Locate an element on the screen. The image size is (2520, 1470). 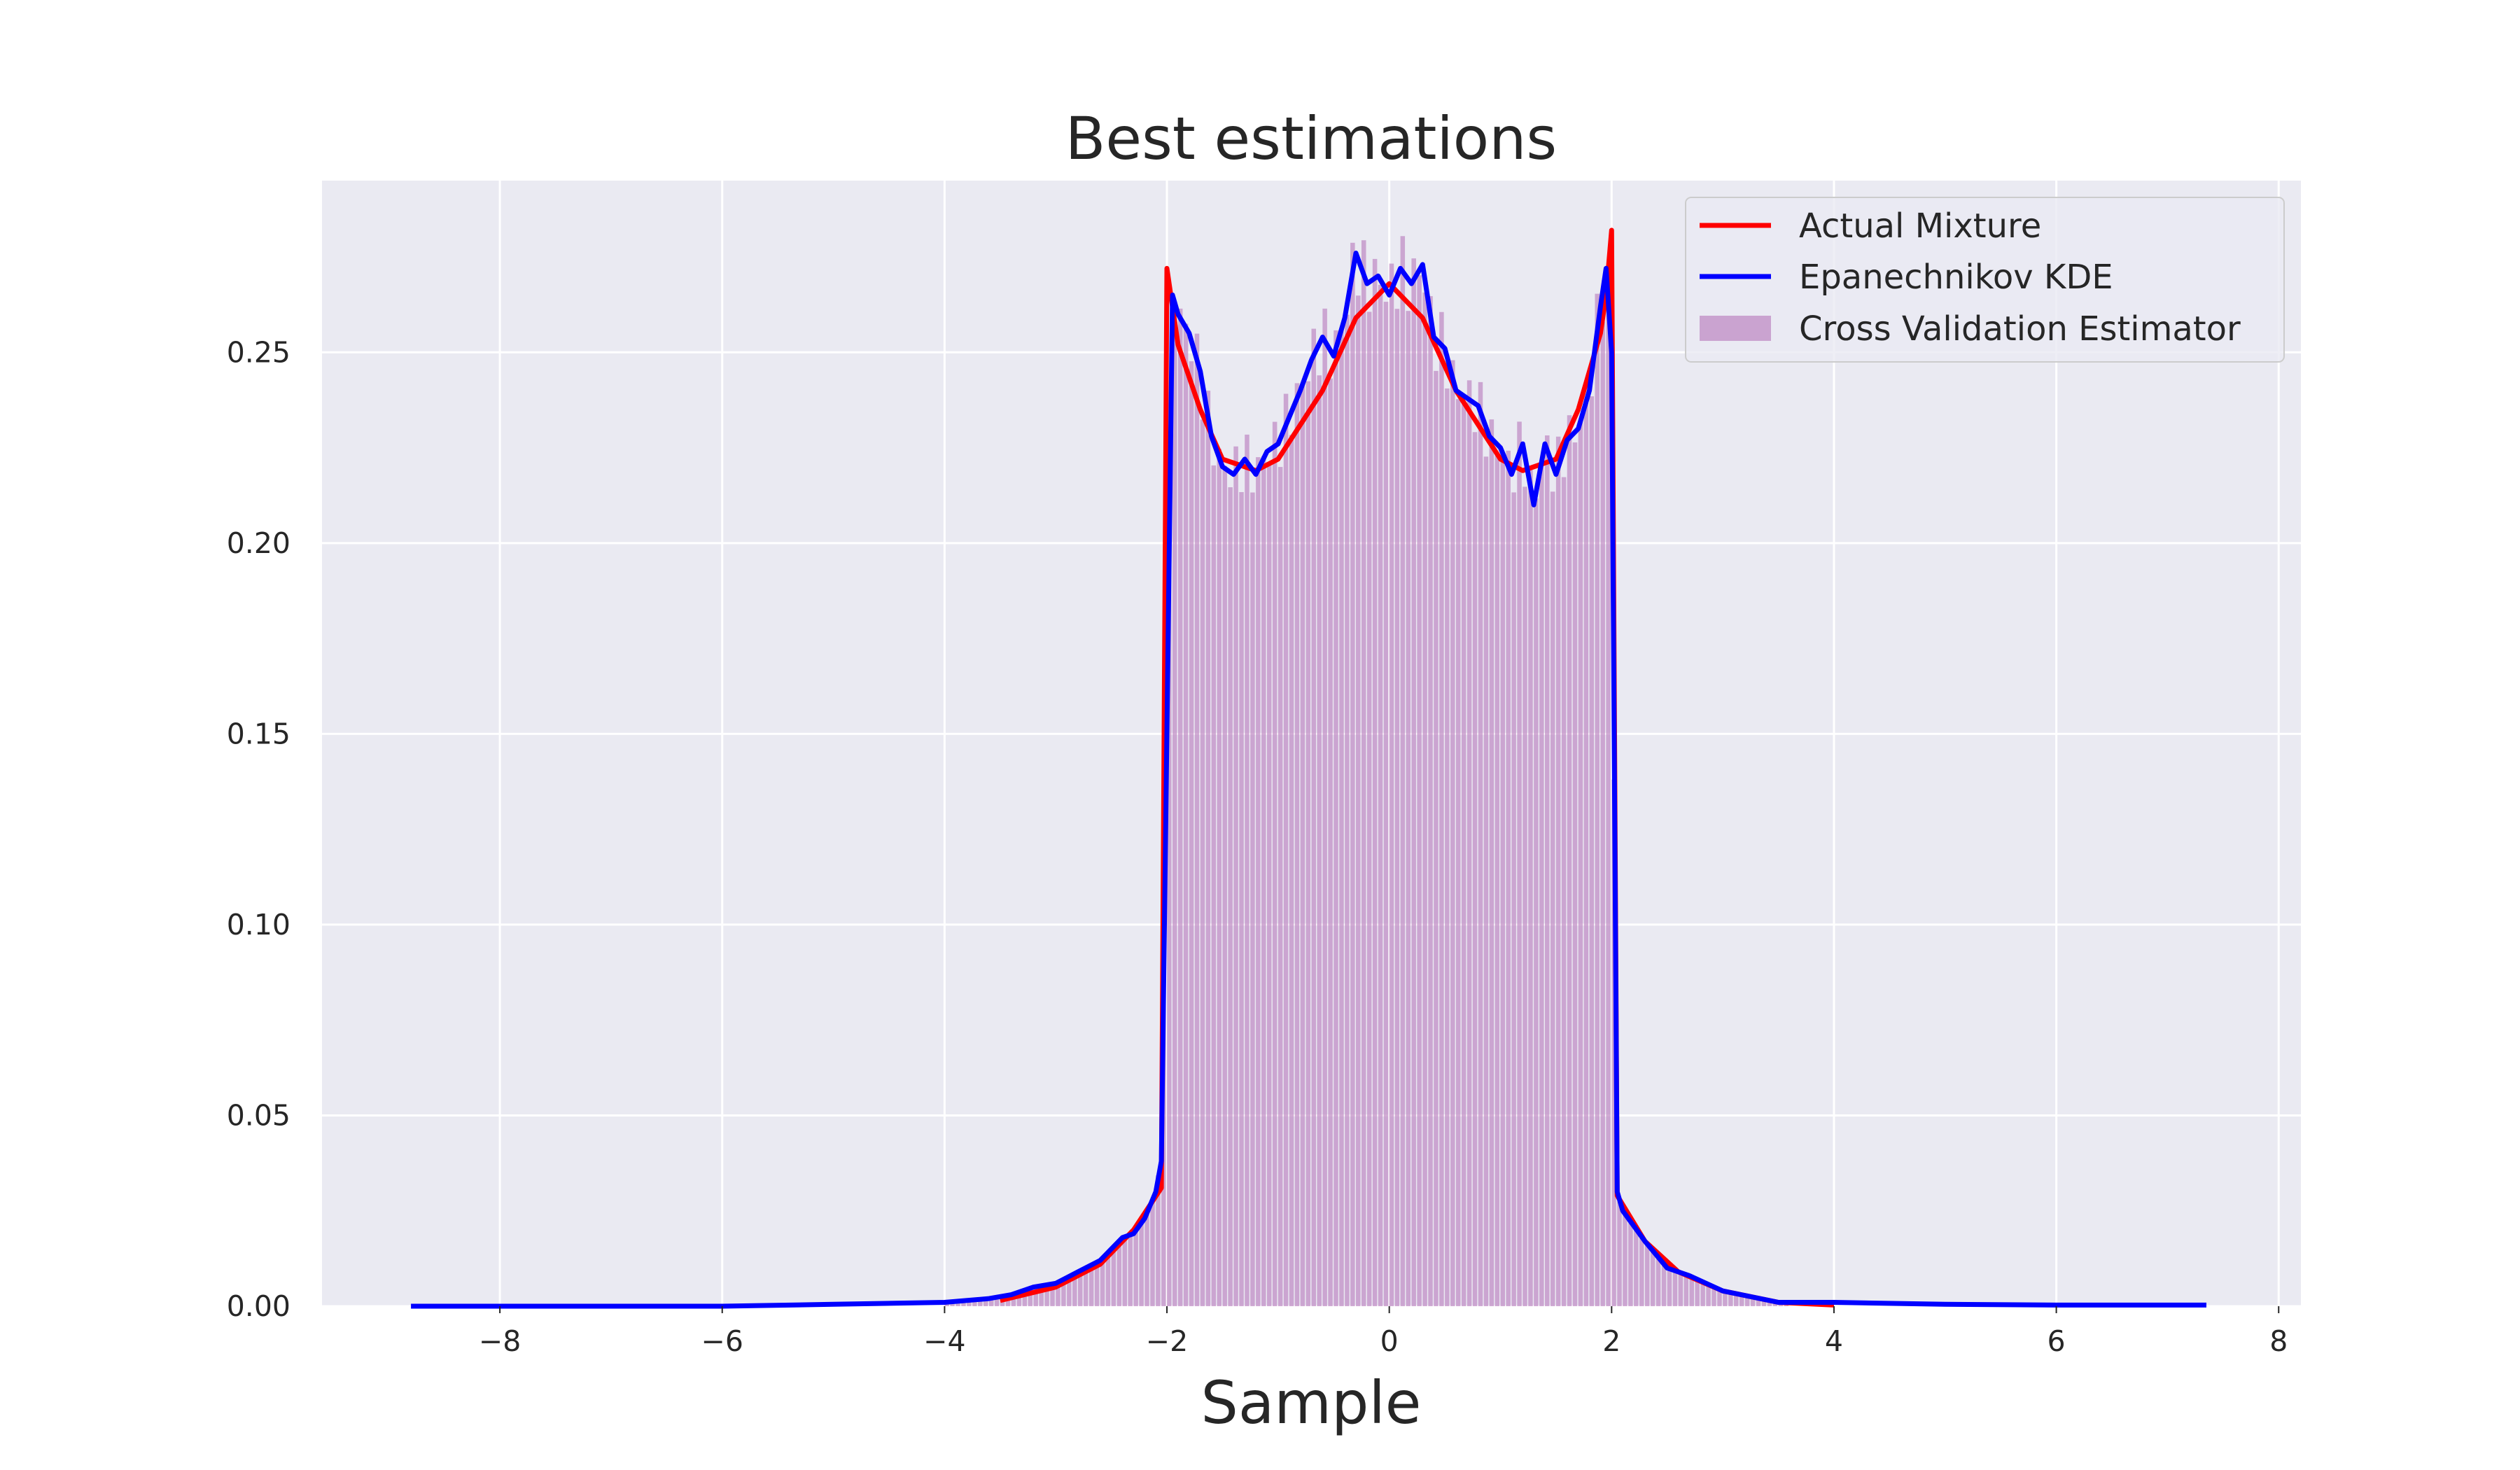
x-tick-label: −4 is located at coordinates (944, 1341).